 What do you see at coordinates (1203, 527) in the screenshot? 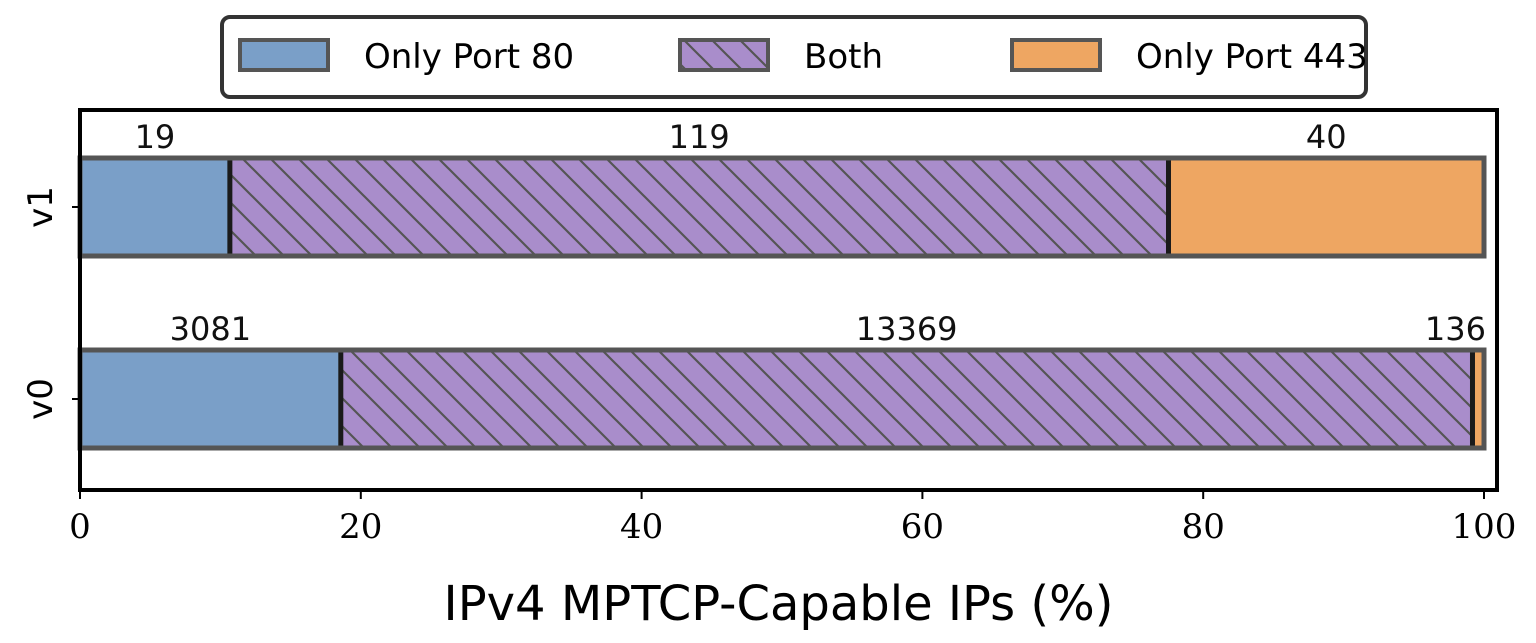
I see `x-tick-label: 80` at bounding box center [1203, 527].